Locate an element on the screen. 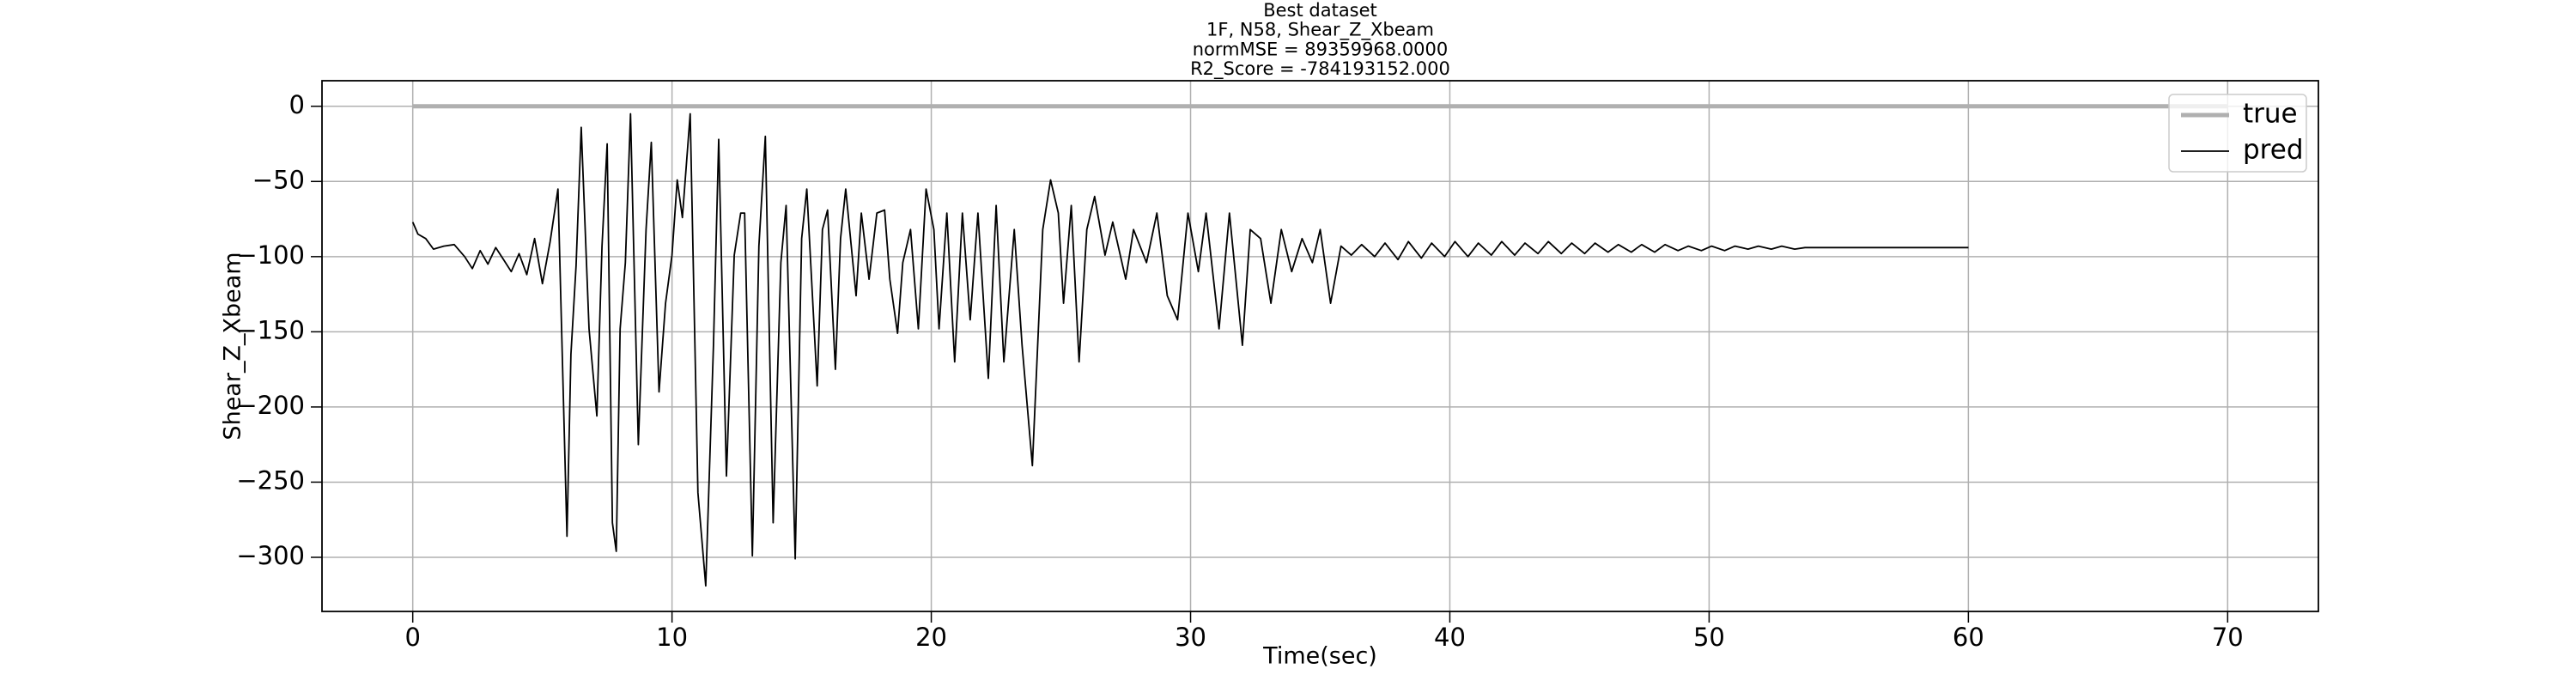 This screenshot has height=687, width=2576. y-tick-label: −100 is located at coordinates (270, 255).